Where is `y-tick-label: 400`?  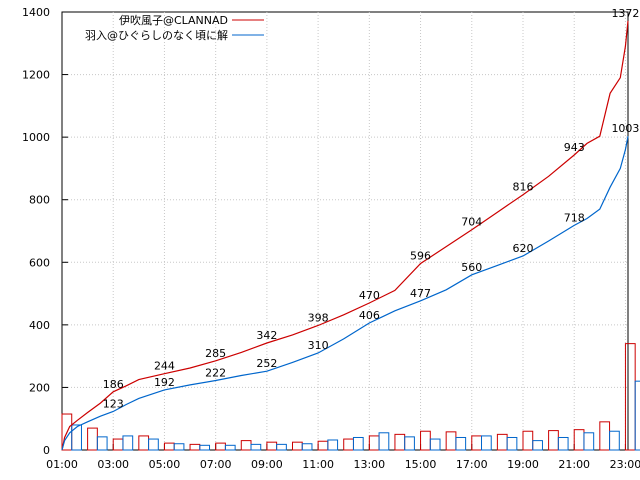 y-tick-label: 400 is located at coordinates (39, 325).